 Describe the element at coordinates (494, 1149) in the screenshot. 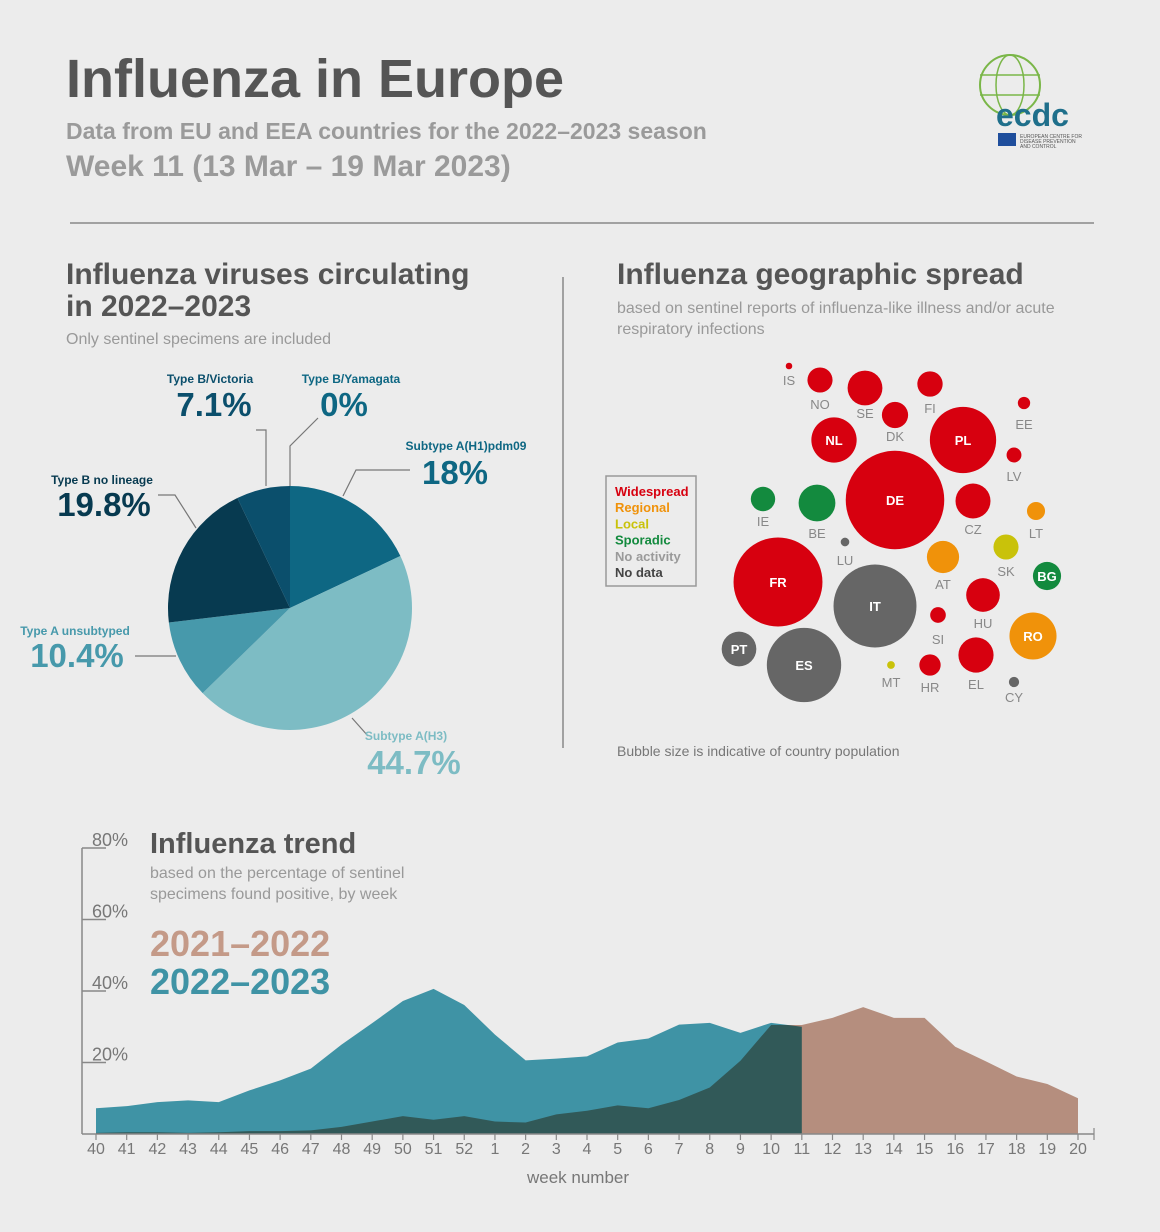

I see `x-tick-label: 1` at that location.